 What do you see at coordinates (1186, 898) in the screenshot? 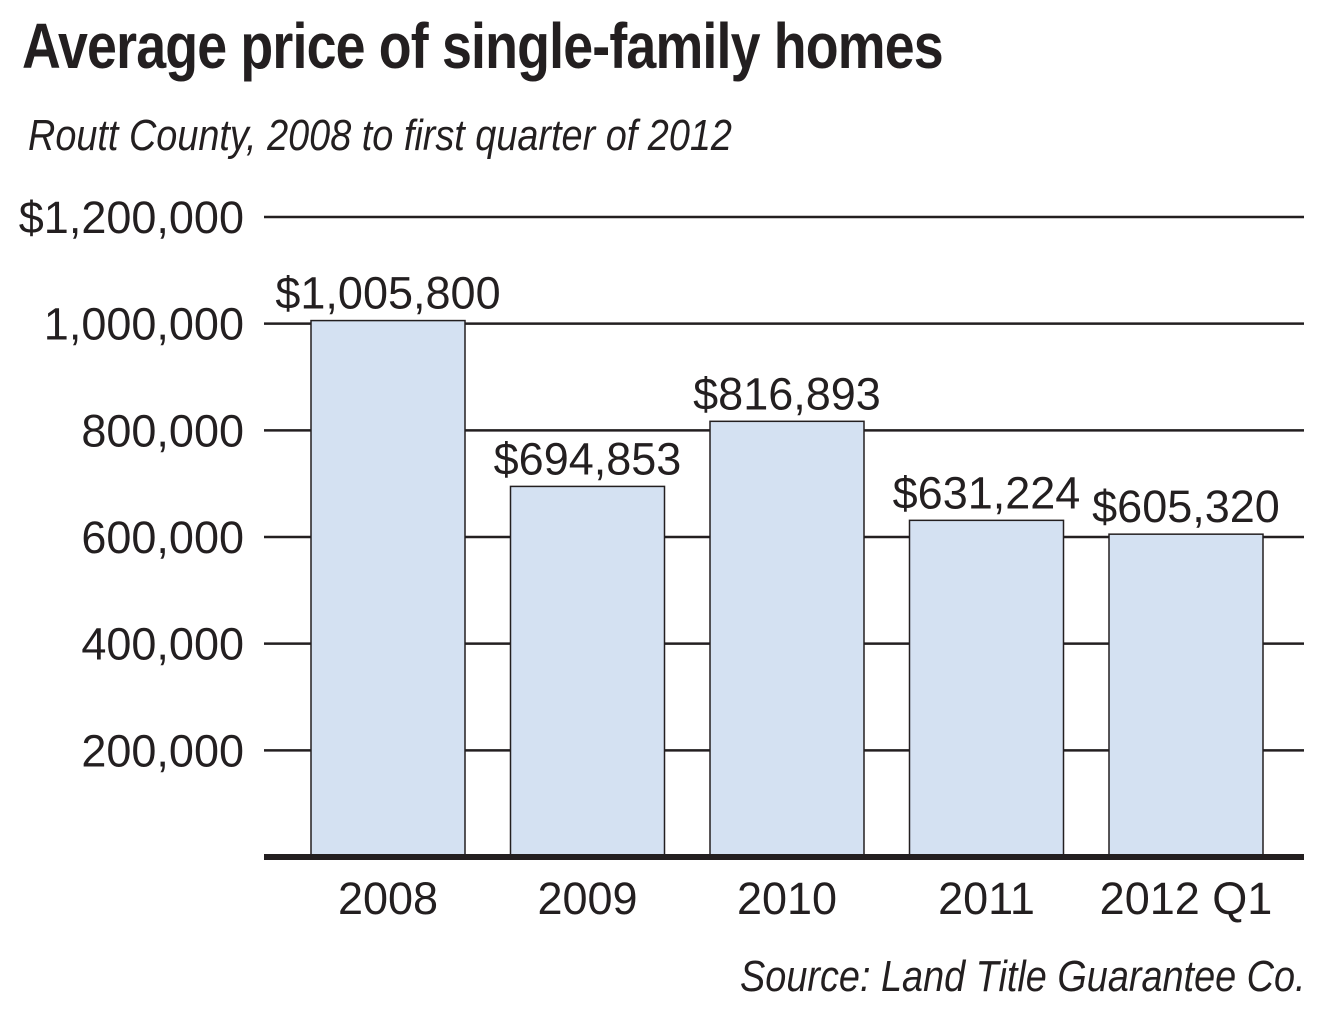
I see `x-tick-label: 2012 Q1` at bounding box center [1186, 898].